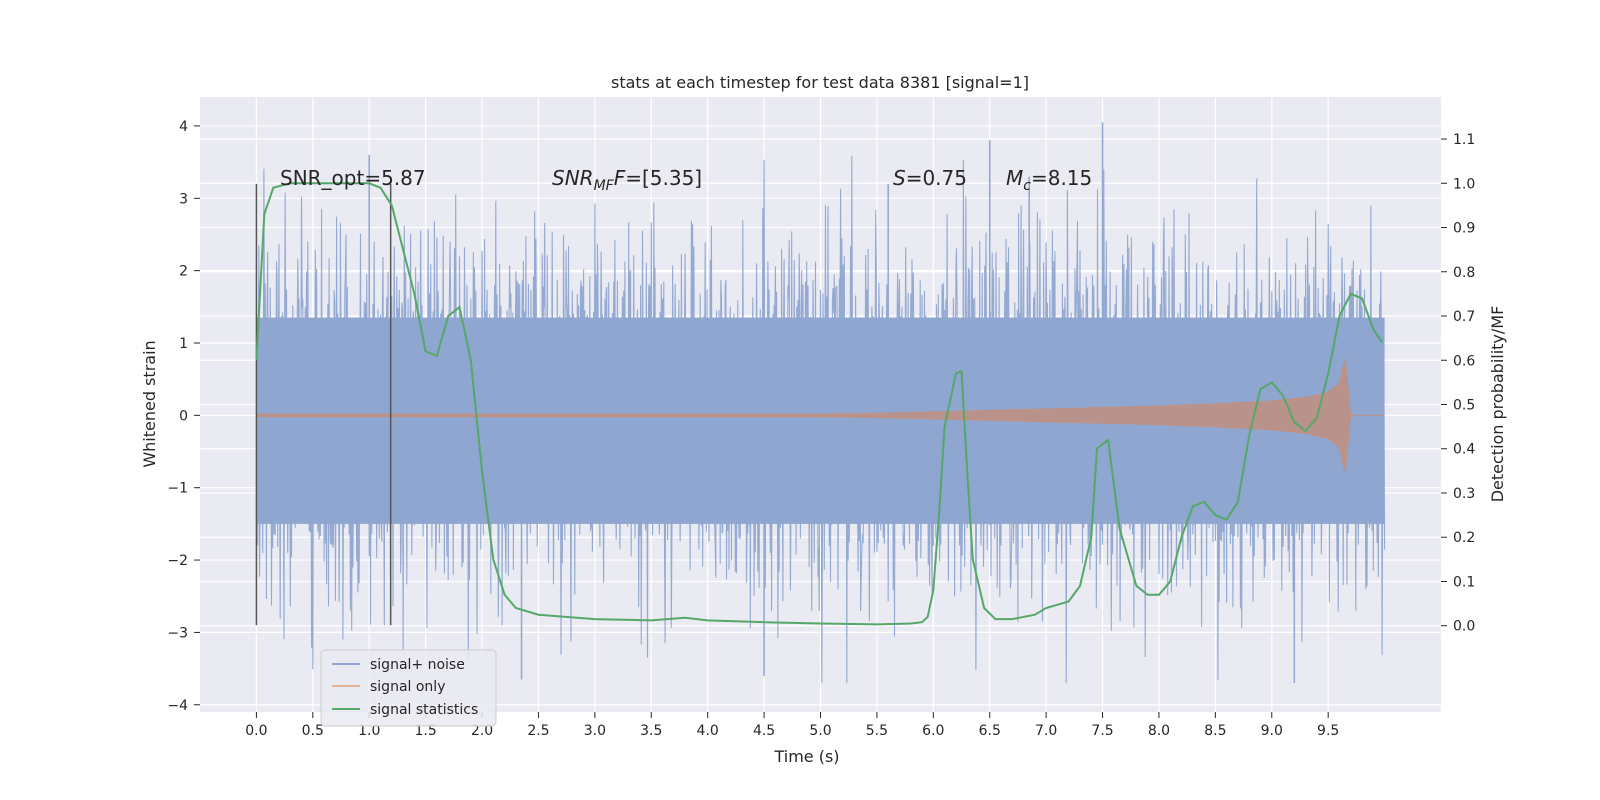 The width and height of the screenshot is (1600, 800). I want to click on annotation-mc: Mc=8.15, so click(1049, 180).